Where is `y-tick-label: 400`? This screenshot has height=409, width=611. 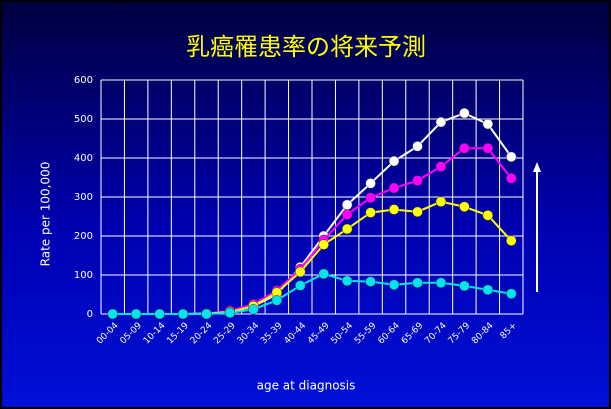
y-tick-label: 400 is located at coordinates (83, 158).